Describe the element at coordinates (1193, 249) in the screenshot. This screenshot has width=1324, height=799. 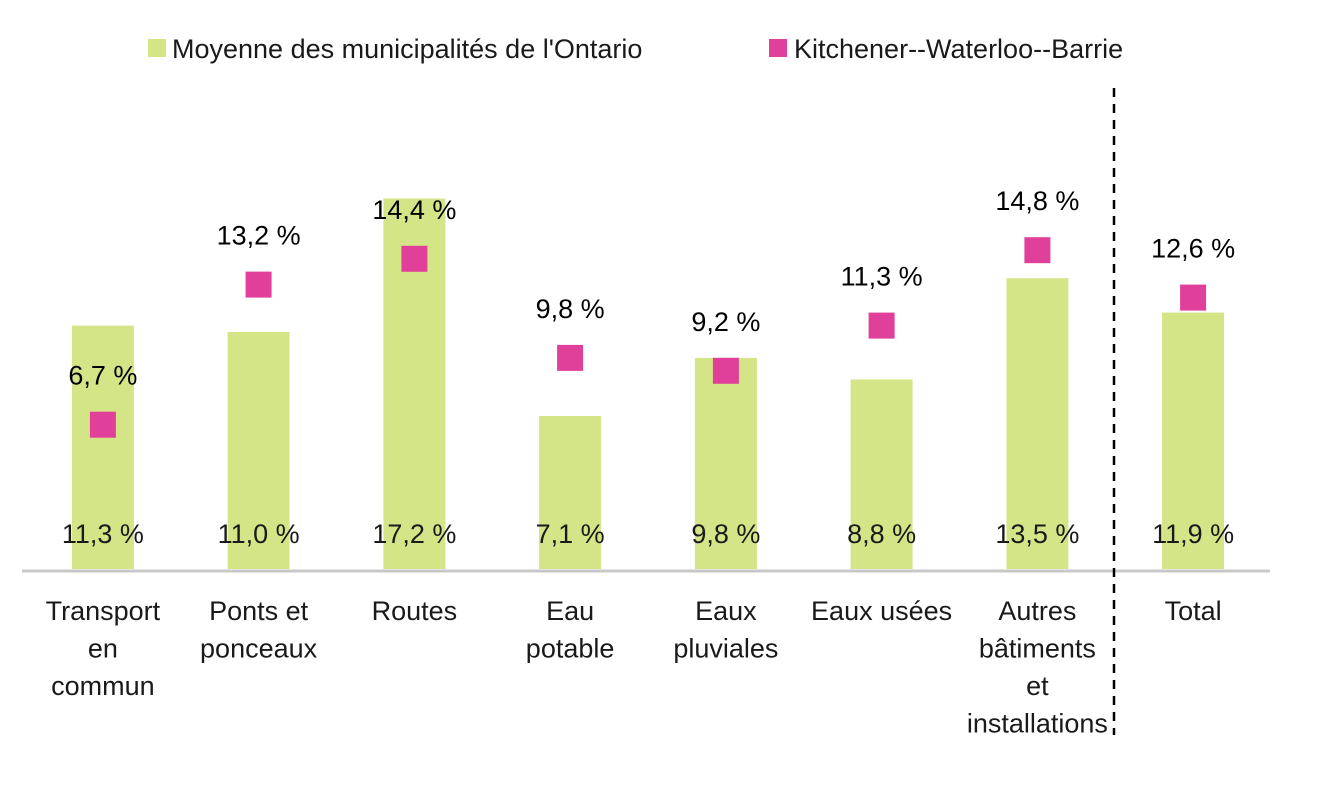
I see `point-value-label: 12,6 %` at that location.